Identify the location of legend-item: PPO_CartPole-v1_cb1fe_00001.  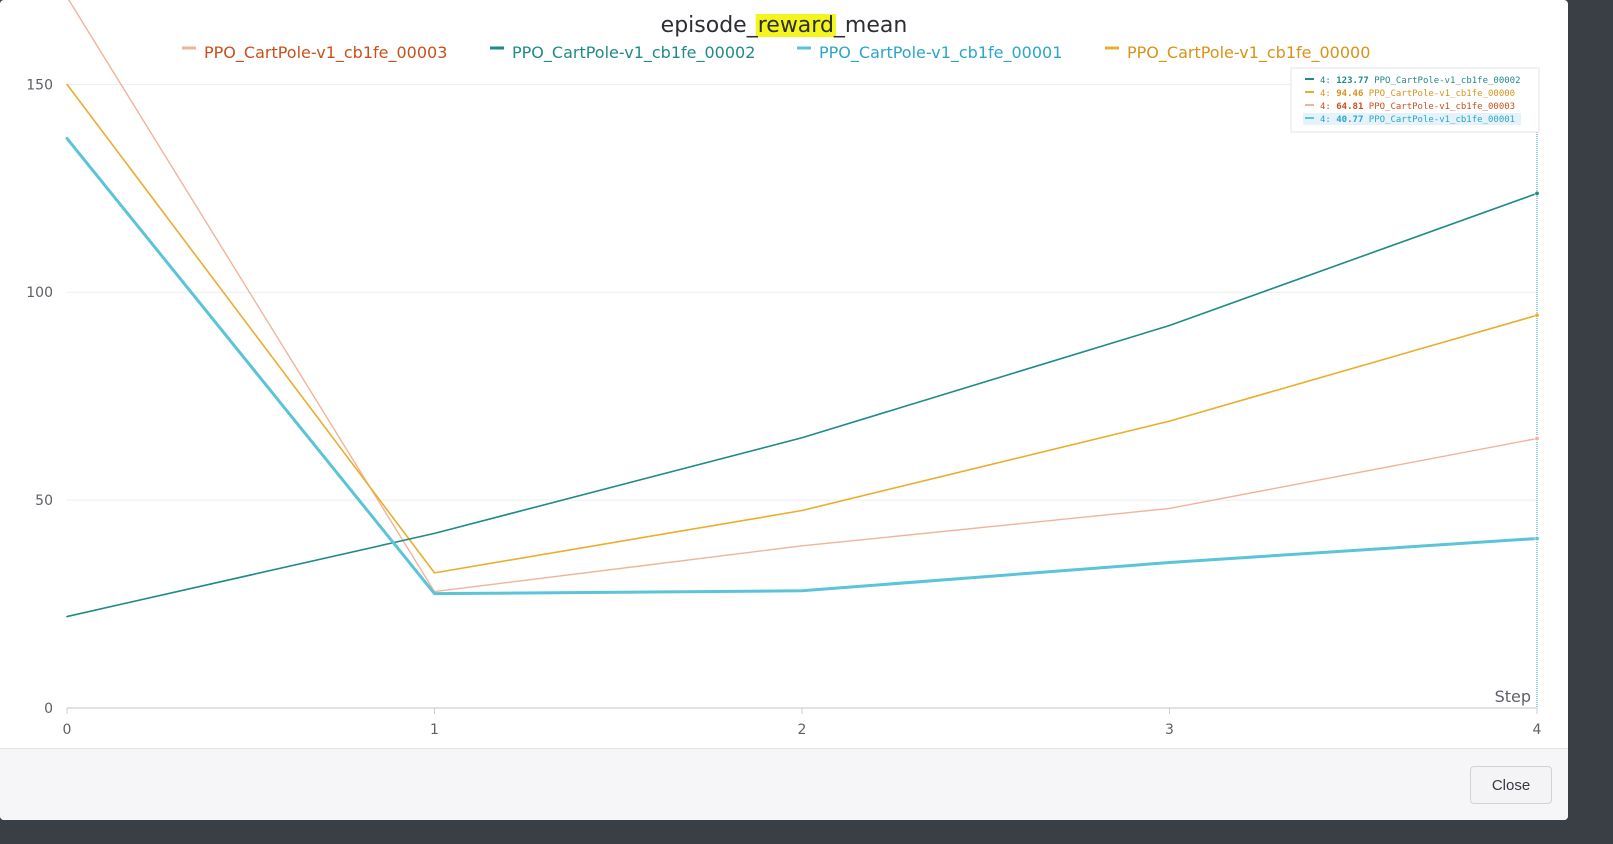
(929, 53).